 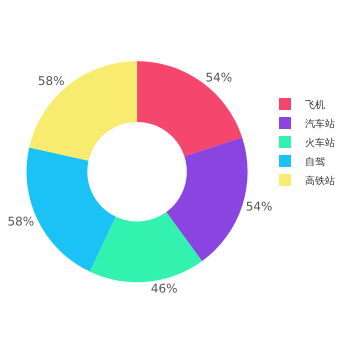 What do you see at coordinates (320, 142) in the screenshot?
I see `legend-label: 火车站` at bounding box center [320, 142].